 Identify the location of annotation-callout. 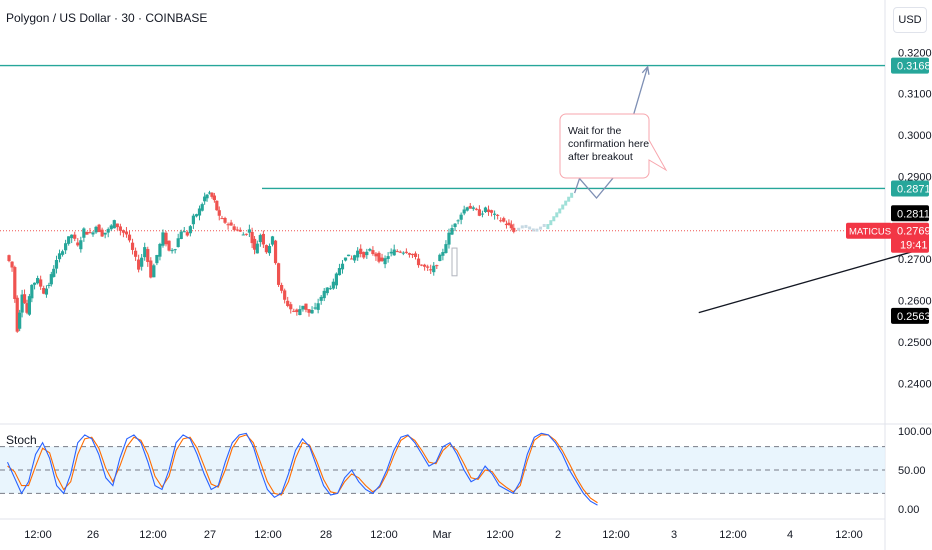
(613, 146).